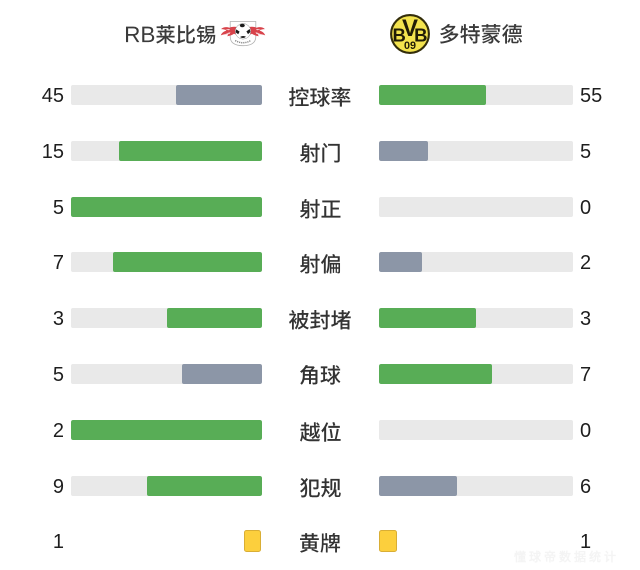 The image size is (640, 570). I want to click on svg-text: 09, so click(410, 46).